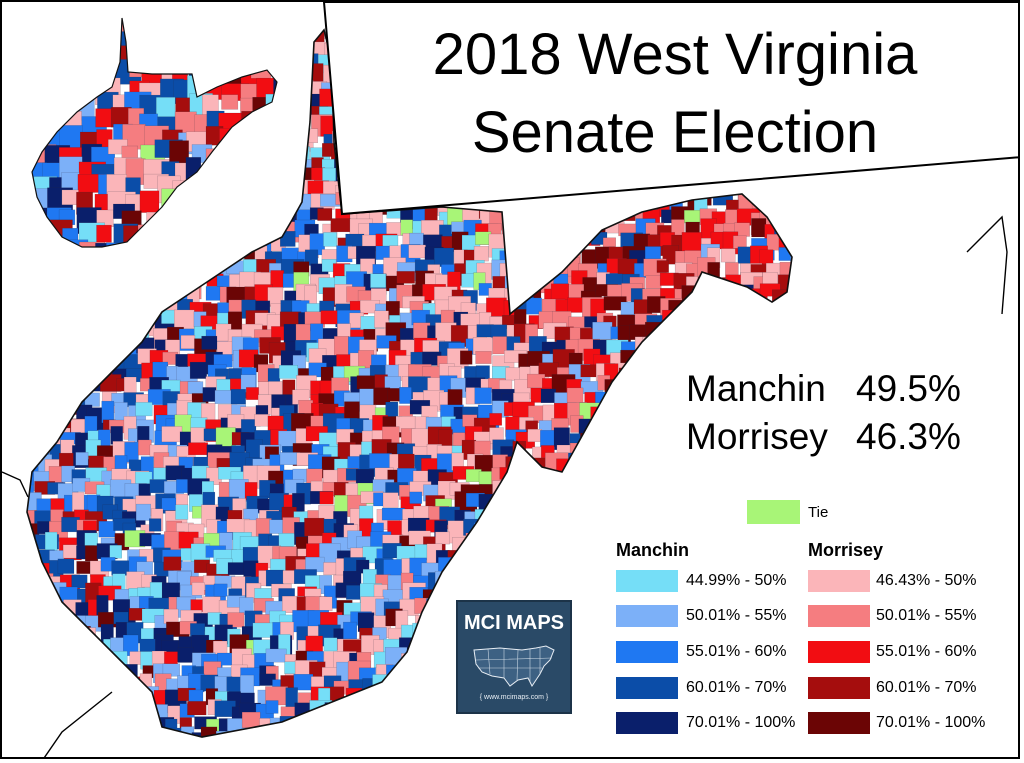 The height and width of the screenshot is (763, 1024). Describe the element at coordinates (823, 437) in the screenshot. I see `result-morrisey: Morrisey 46.3%` at that location.